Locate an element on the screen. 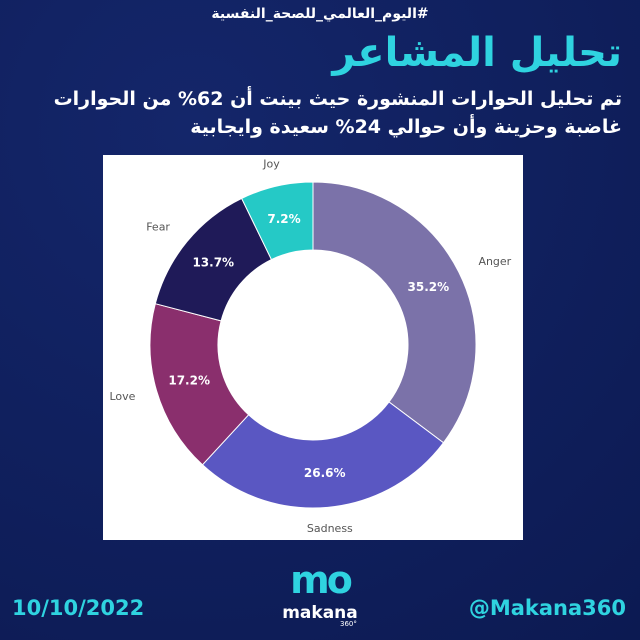 The width and height of the screenshot is (640, 640). logo-name: makana is located at coordinates (320, 613).